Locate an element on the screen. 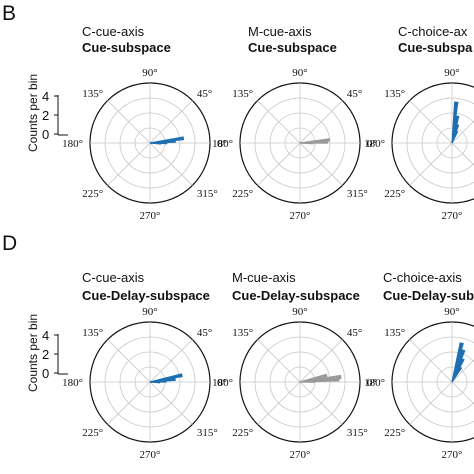 This screenshot has height=474, width=474. count-axis-label-b: Counts per bin is located at coordinates (33, 113).